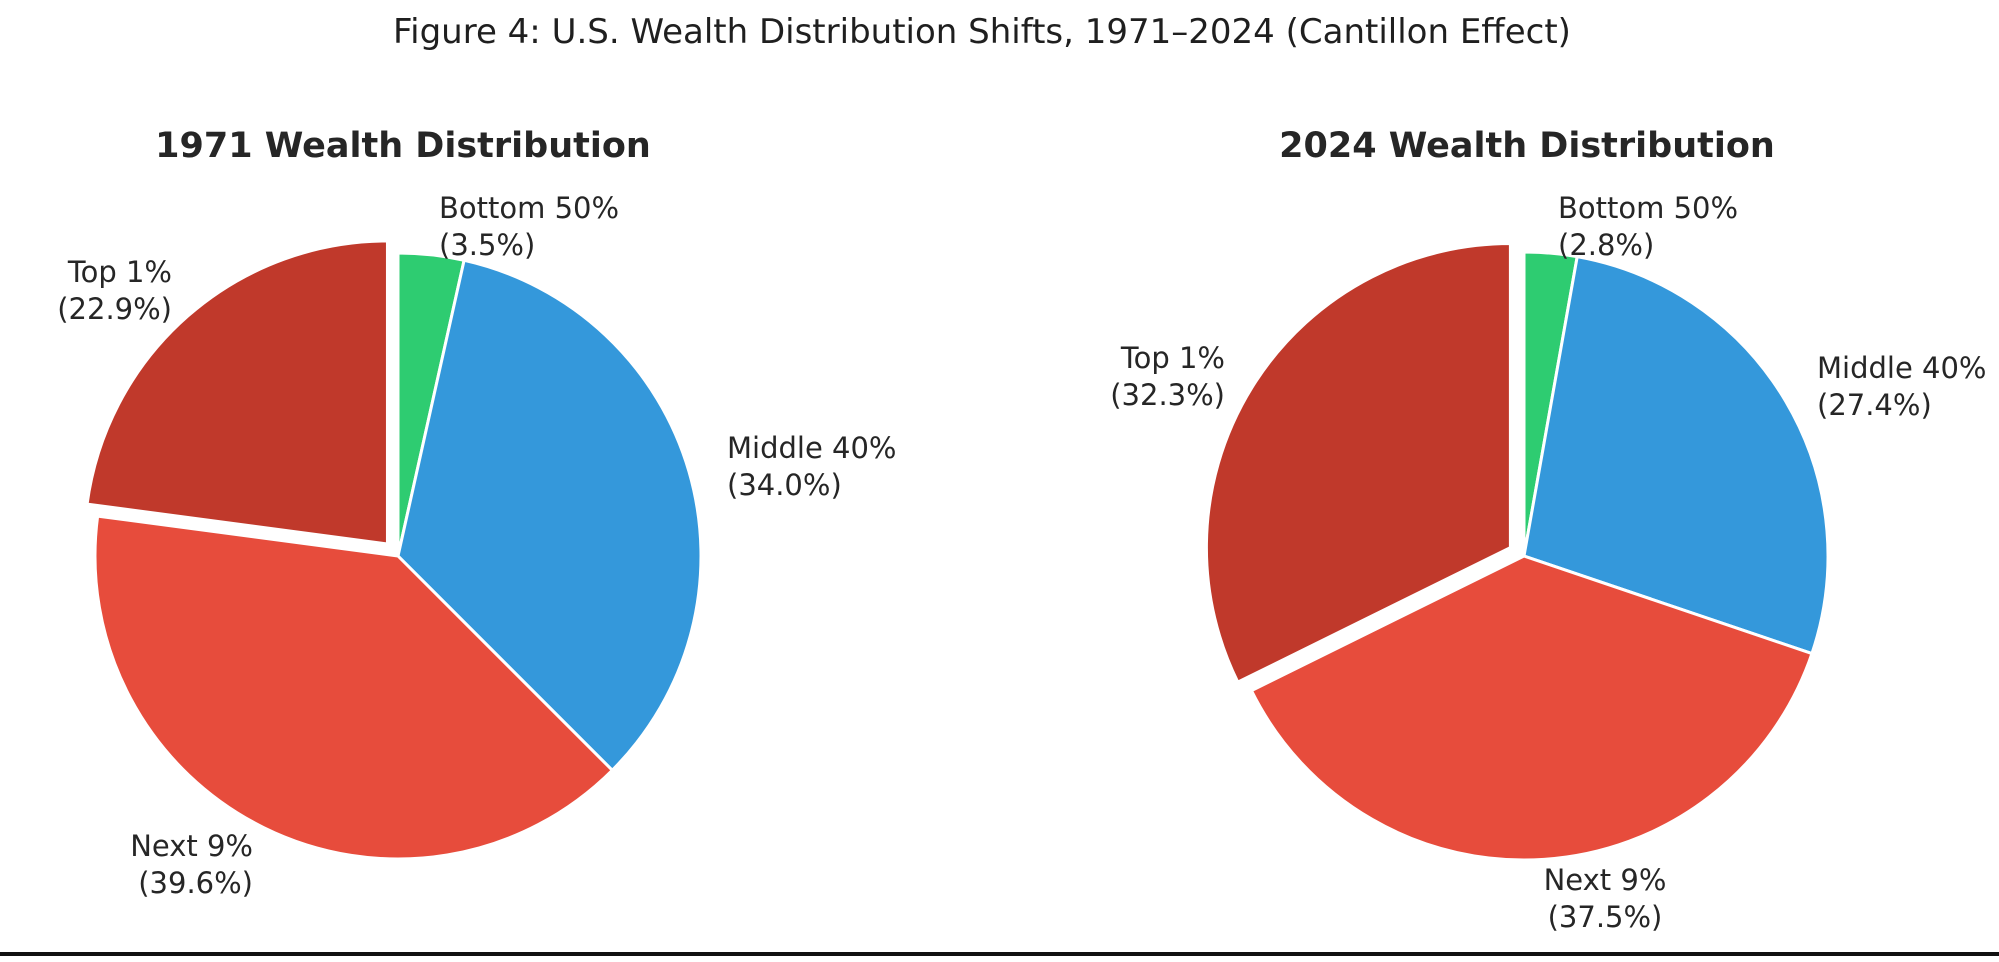  I want to click on pie-2024-label-top-1: Top 1% (32.3%), so click(1167, 377).